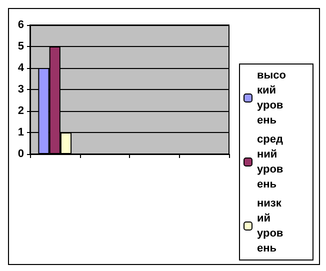  Describe the element at coordinates (21, 25) in the screenshot. I see `y-tick-label: 6` at that location.